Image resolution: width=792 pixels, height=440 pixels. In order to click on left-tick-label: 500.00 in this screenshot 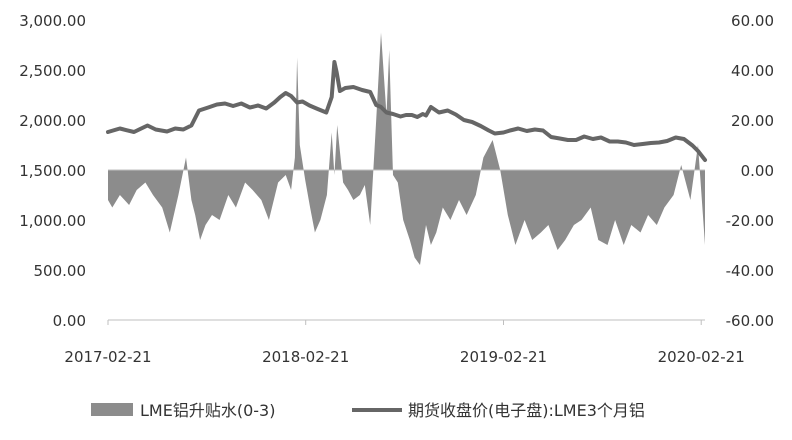, I will do `click(60, 271)`.